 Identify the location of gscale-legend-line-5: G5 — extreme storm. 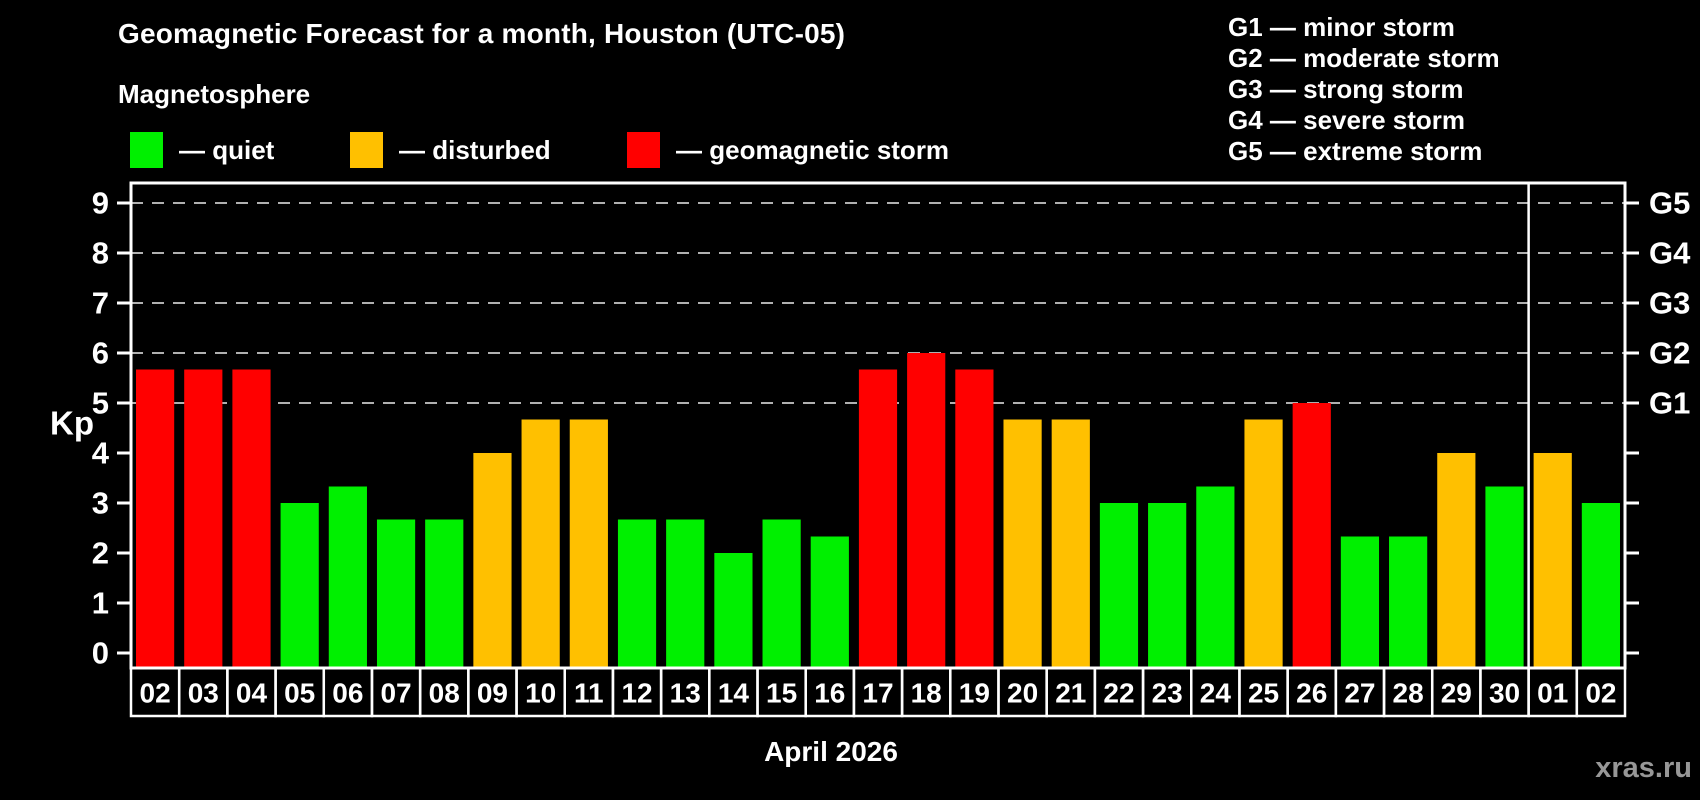
(1355, 151).